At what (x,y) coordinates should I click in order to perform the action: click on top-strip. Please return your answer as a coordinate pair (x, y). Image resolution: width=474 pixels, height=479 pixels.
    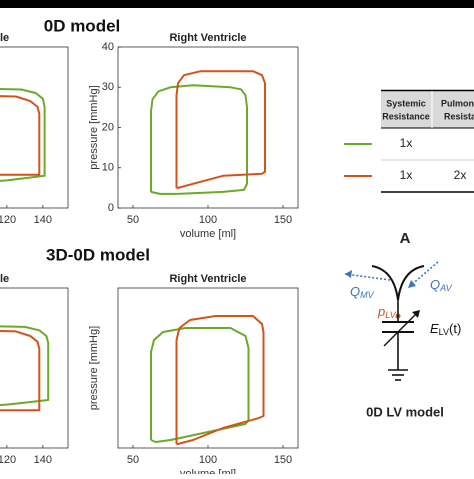
    Looking at the image, I should click on (237, 4).